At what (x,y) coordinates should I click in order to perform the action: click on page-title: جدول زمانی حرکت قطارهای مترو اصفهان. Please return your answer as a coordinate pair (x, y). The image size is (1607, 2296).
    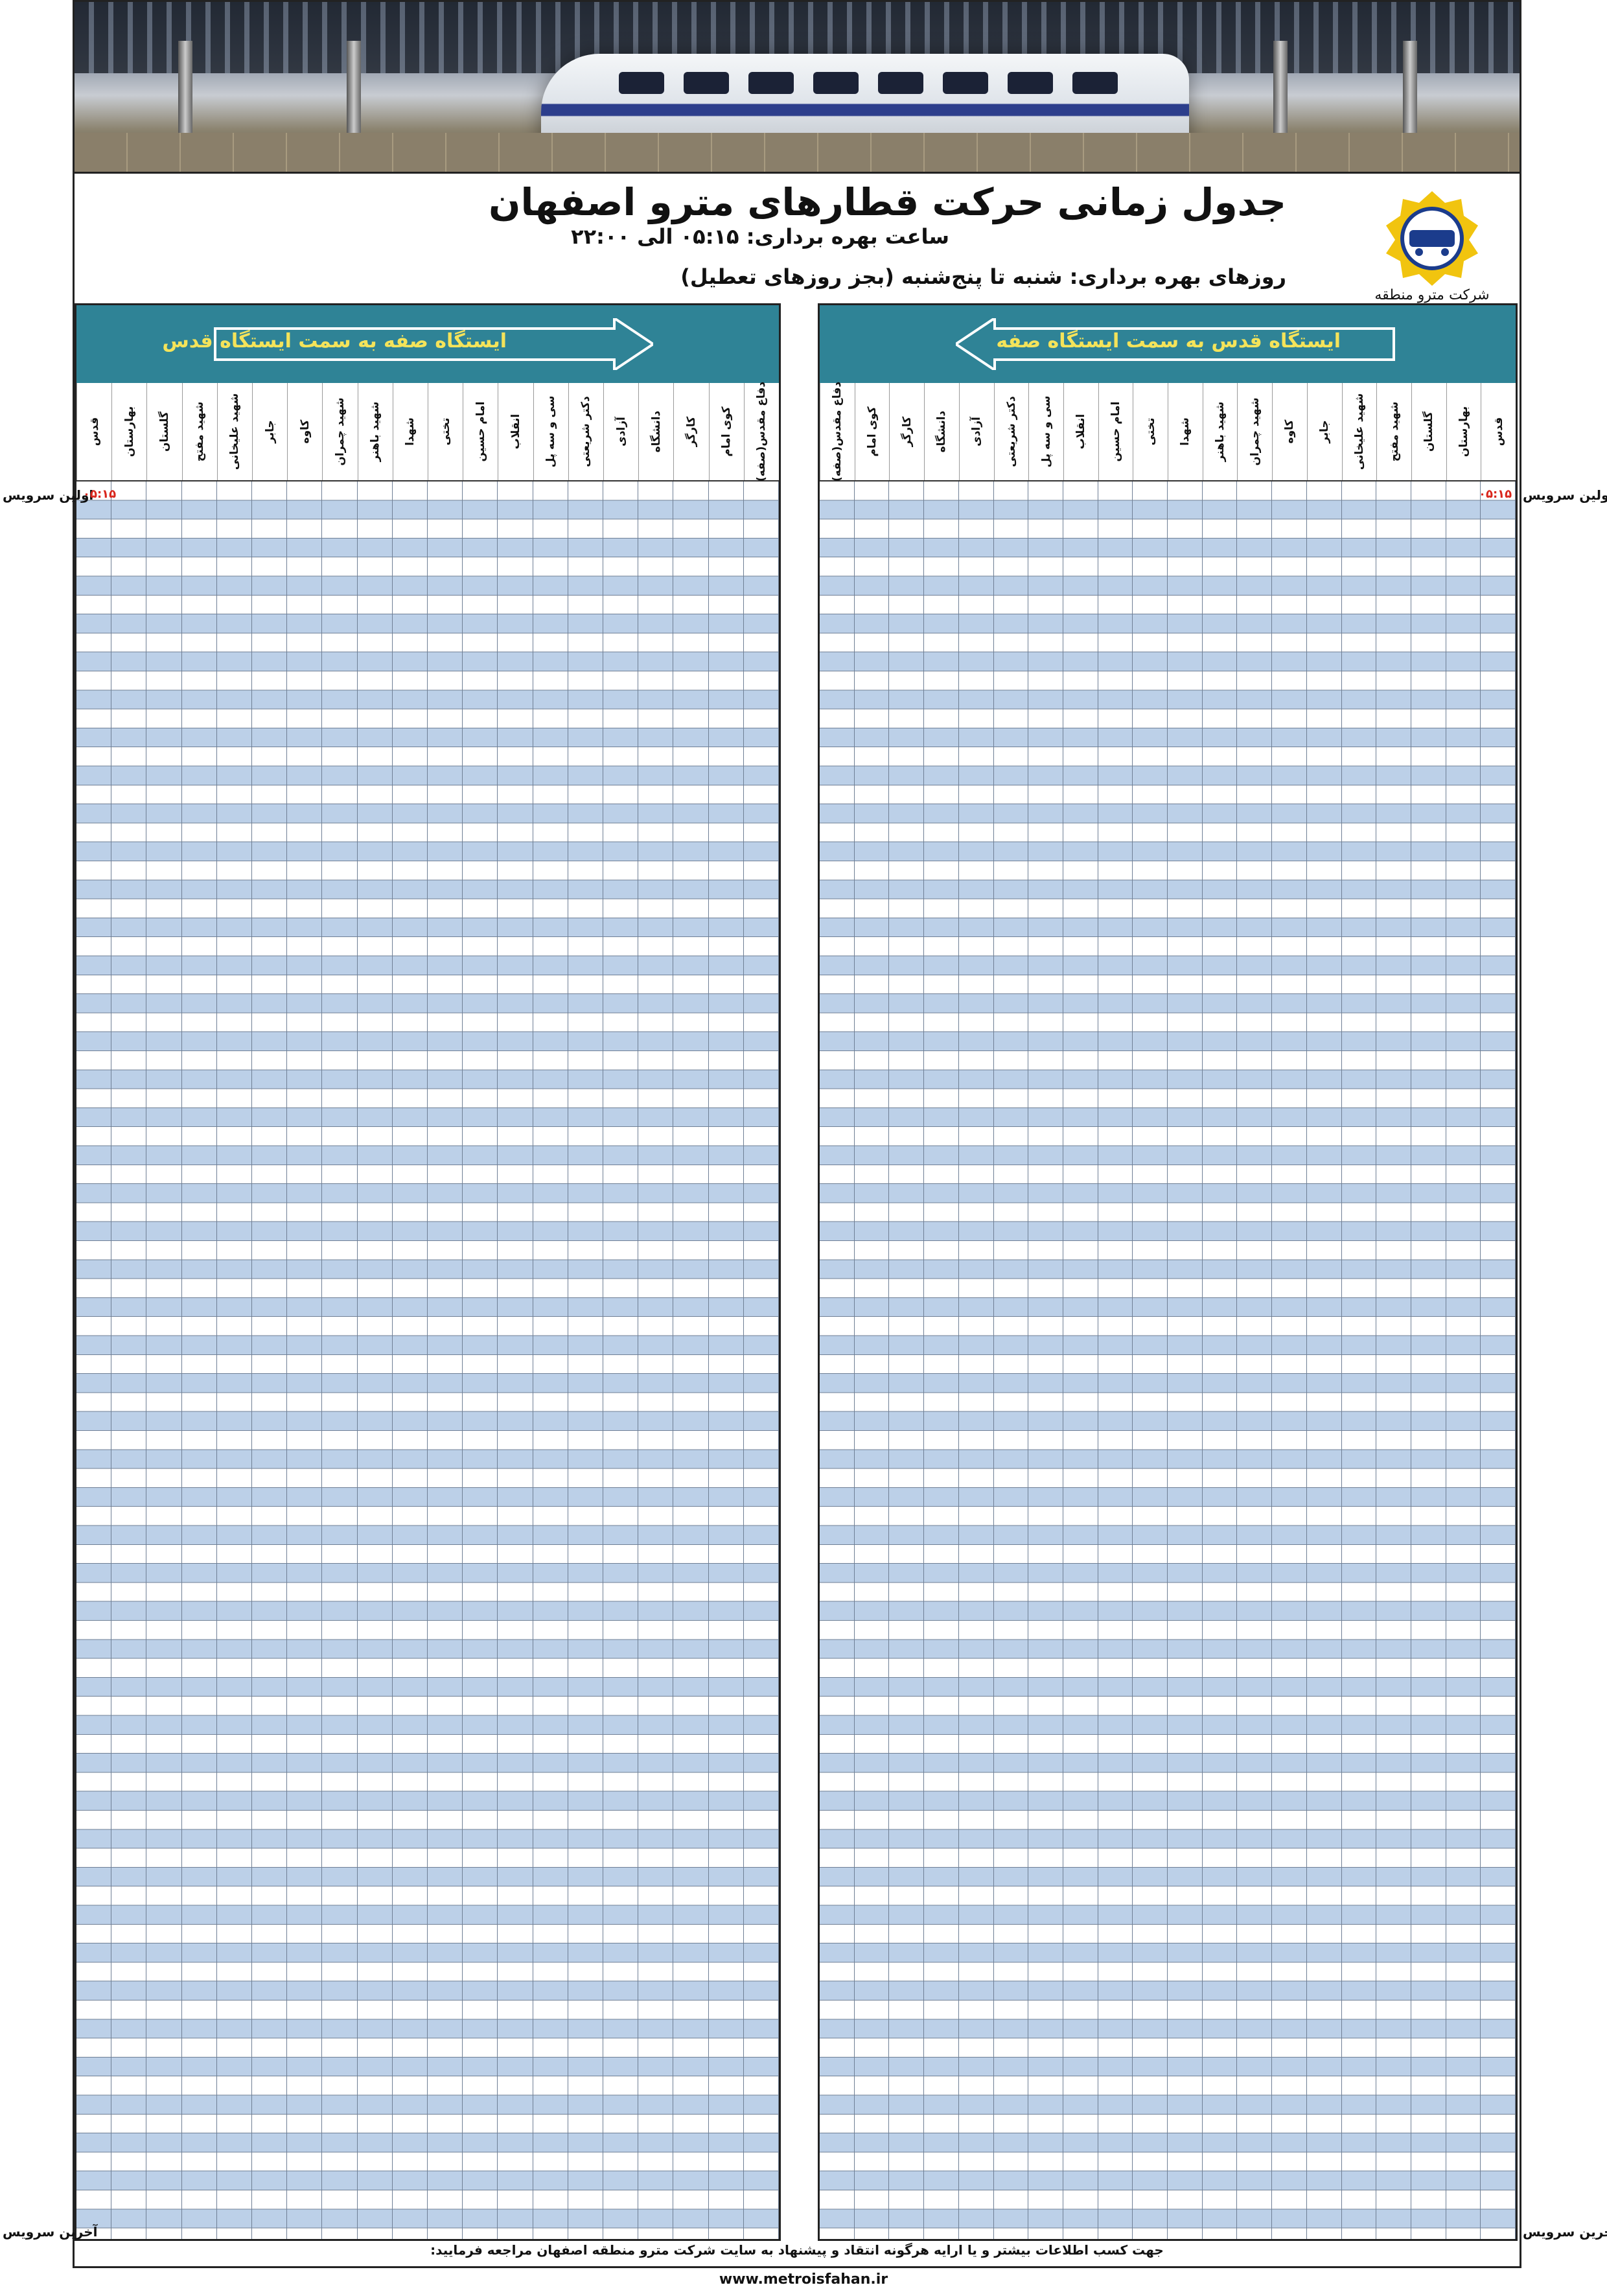
    Looking at the image, I should click on (887, 202).